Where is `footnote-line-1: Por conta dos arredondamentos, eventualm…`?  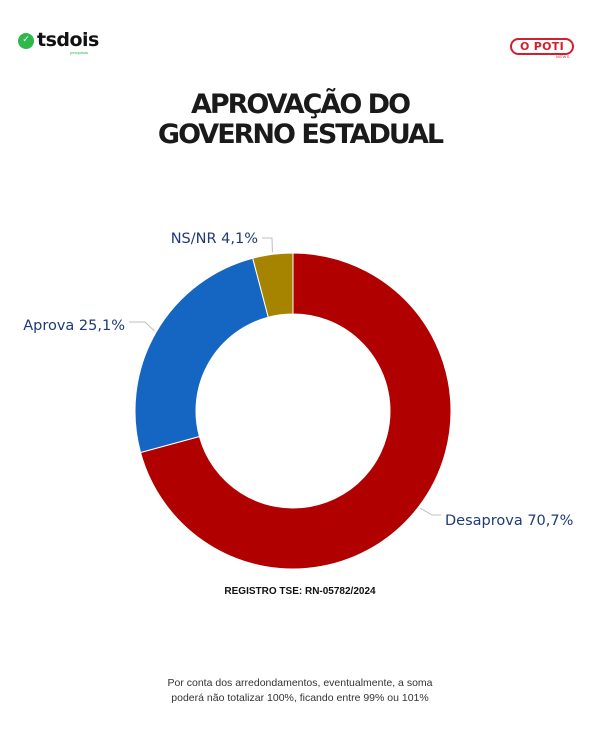 footnote-line-1: Por conta dos arredondamentos, eventualm… is located at coordinates (300, 683).